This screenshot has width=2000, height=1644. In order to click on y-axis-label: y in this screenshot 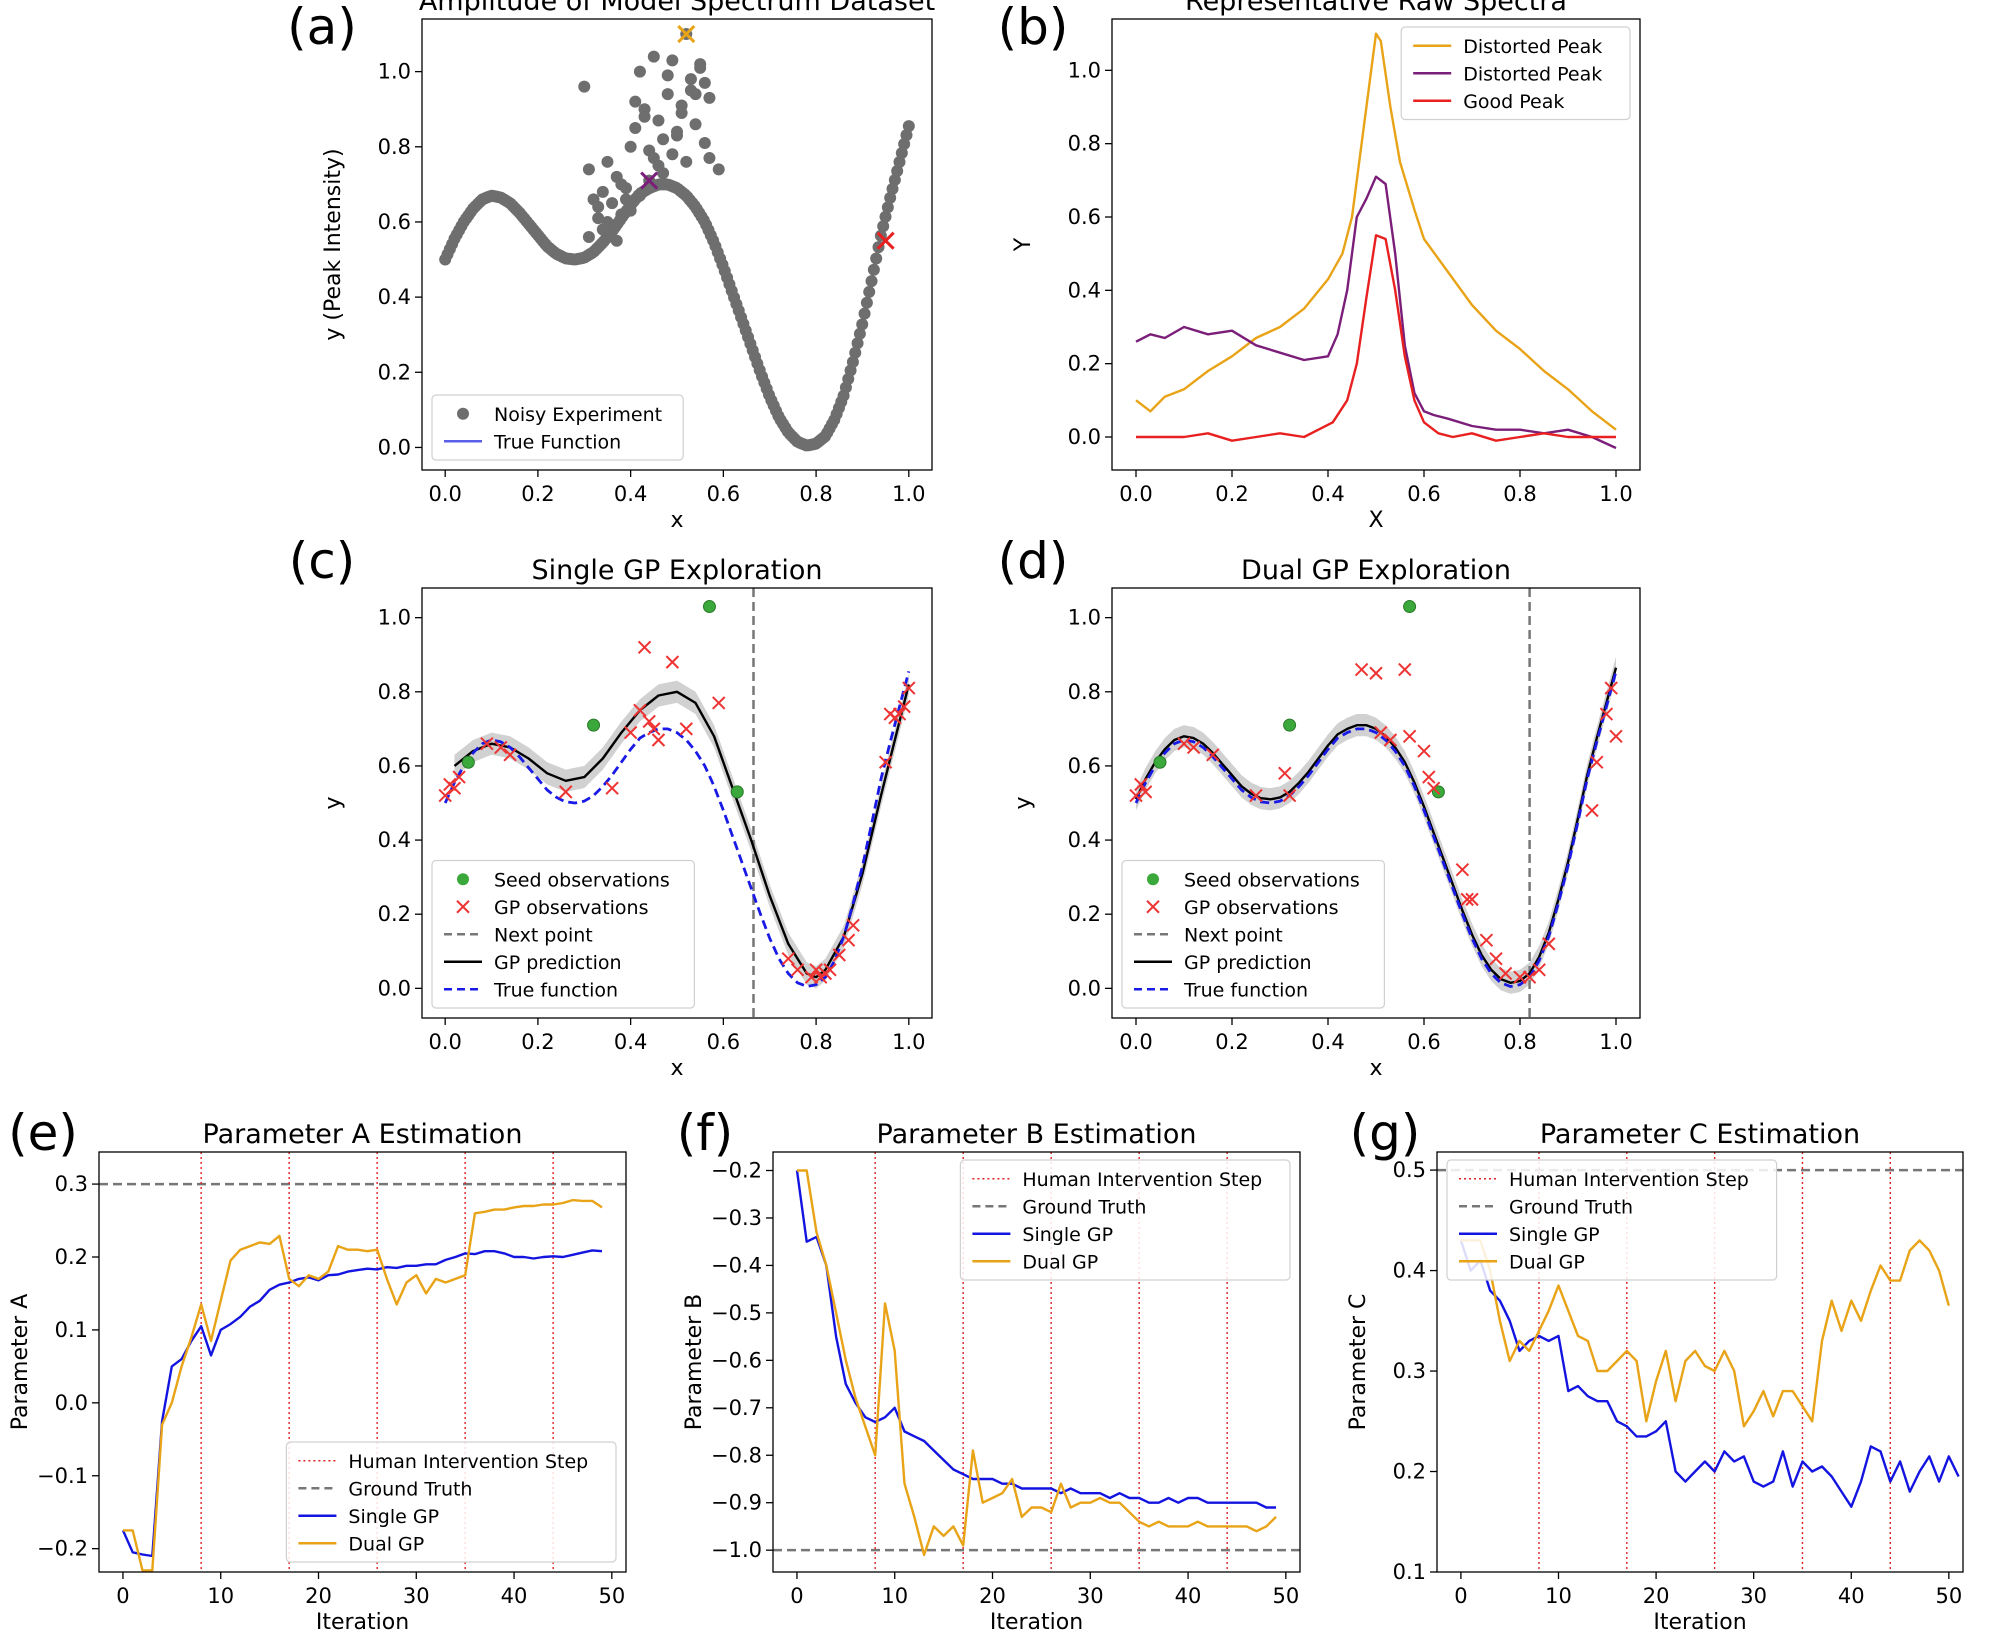, I will do `click(1023, 802)`.